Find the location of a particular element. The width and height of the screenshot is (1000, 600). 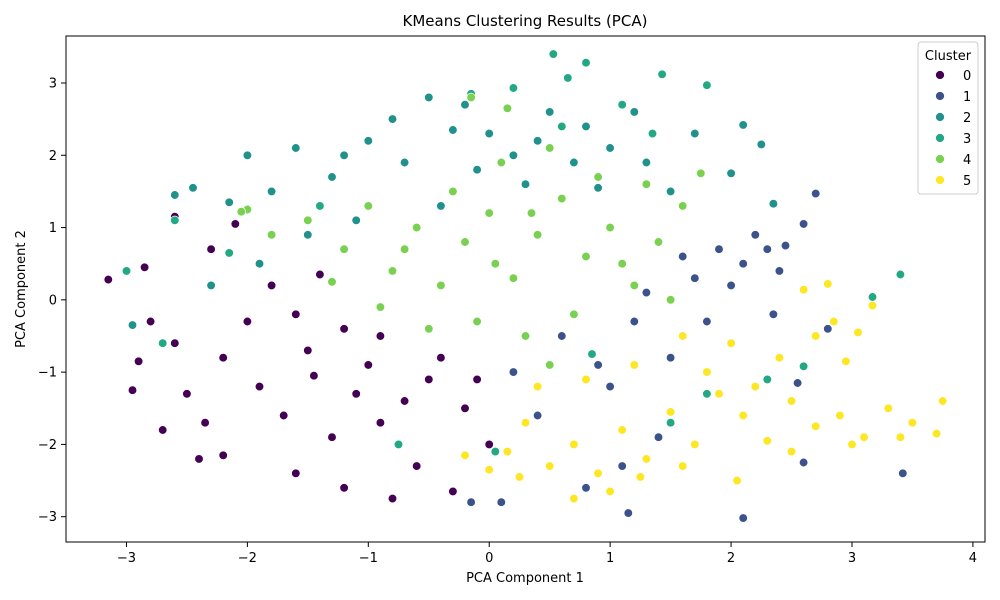

y-tick-label: 1 is located at coordinates (53, 228).